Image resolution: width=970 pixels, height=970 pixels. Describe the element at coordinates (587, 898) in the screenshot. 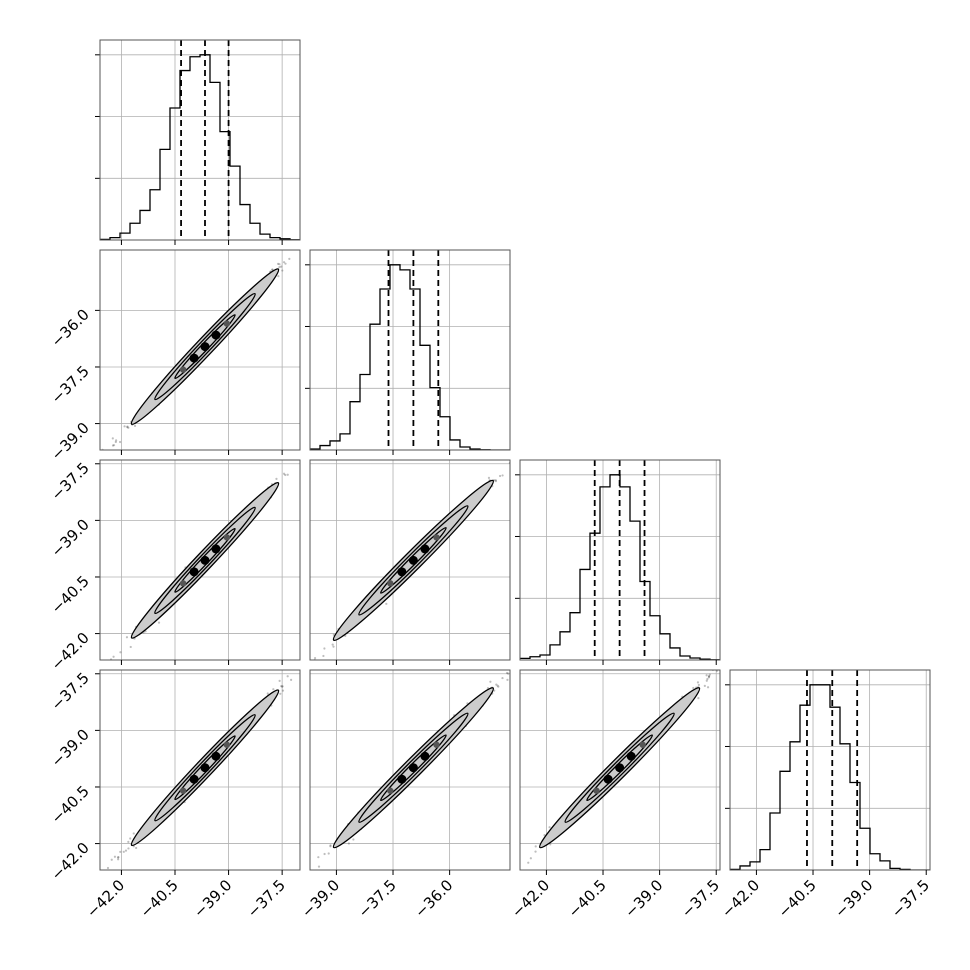

I see `x-tick-label: −40.5` at that location.